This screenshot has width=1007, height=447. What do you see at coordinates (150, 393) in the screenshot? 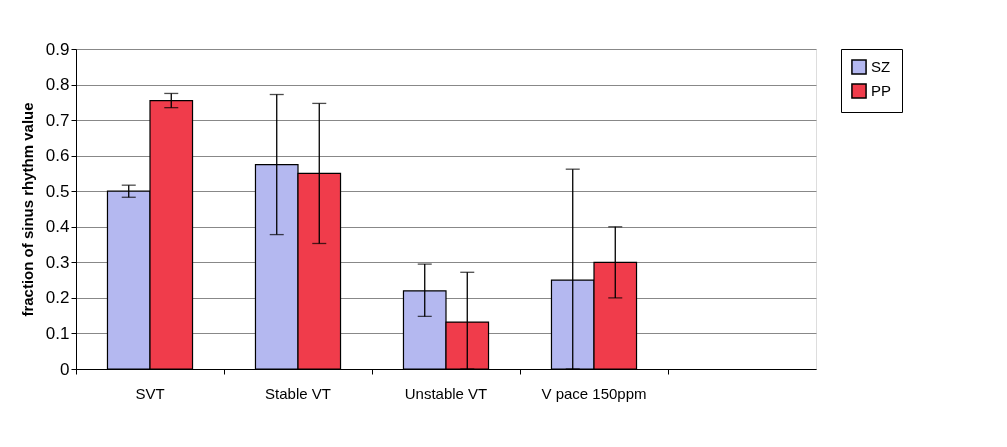
I see `x-tick-label: SVT` at bounding box center [150, 393].